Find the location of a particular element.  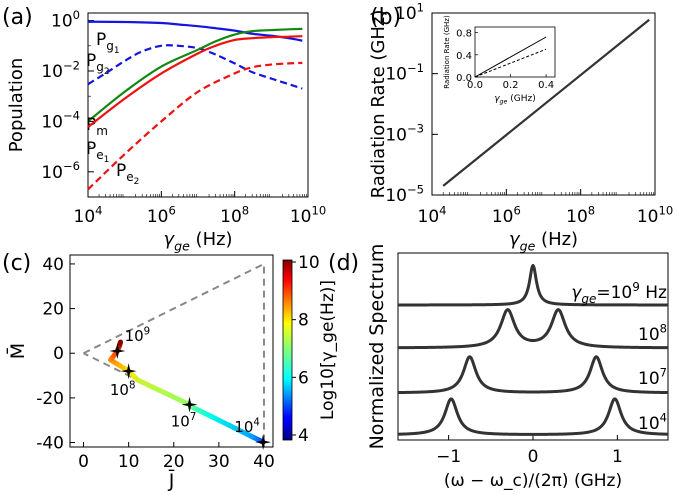

spectrum-label-10^4: 104 is located at coordinates (652, 422).